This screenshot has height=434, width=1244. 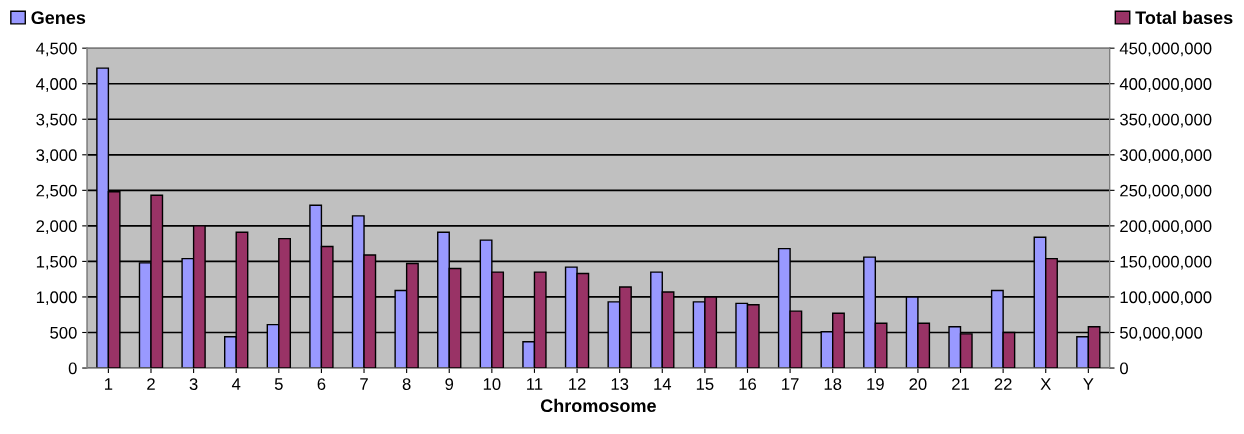 I want to click on y-tick-label: 2,500, so click(x=56, y=191).